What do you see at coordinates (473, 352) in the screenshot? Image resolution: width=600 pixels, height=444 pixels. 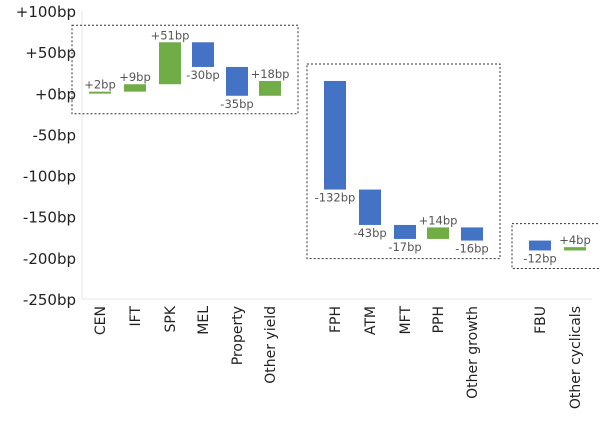 I see `x-tick-label: Other growth` at bounding box center [473, 352].